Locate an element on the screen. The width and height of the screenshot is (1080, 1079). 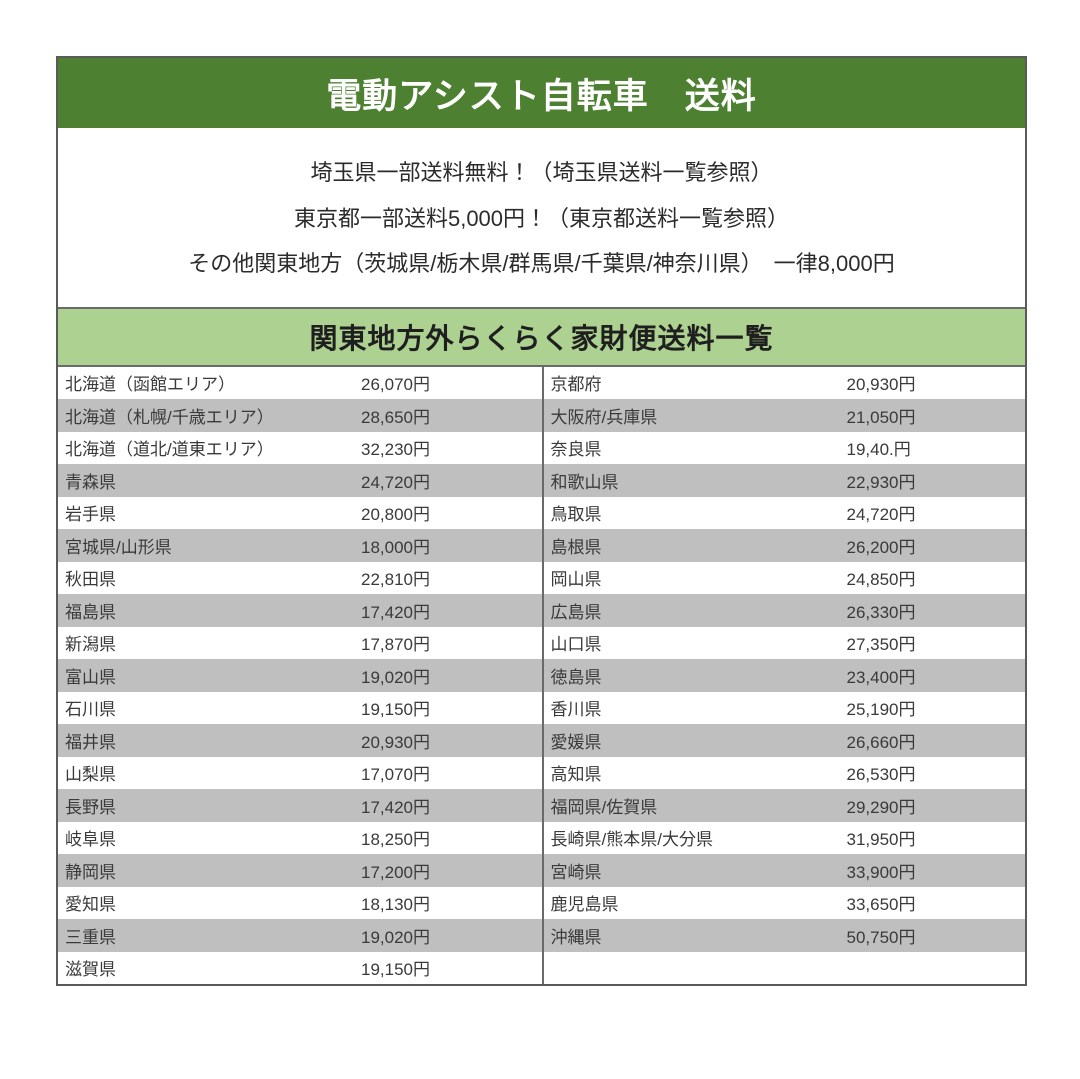
fee-row: 沖縄県 50,750円 is located at coordinates (784, 935).